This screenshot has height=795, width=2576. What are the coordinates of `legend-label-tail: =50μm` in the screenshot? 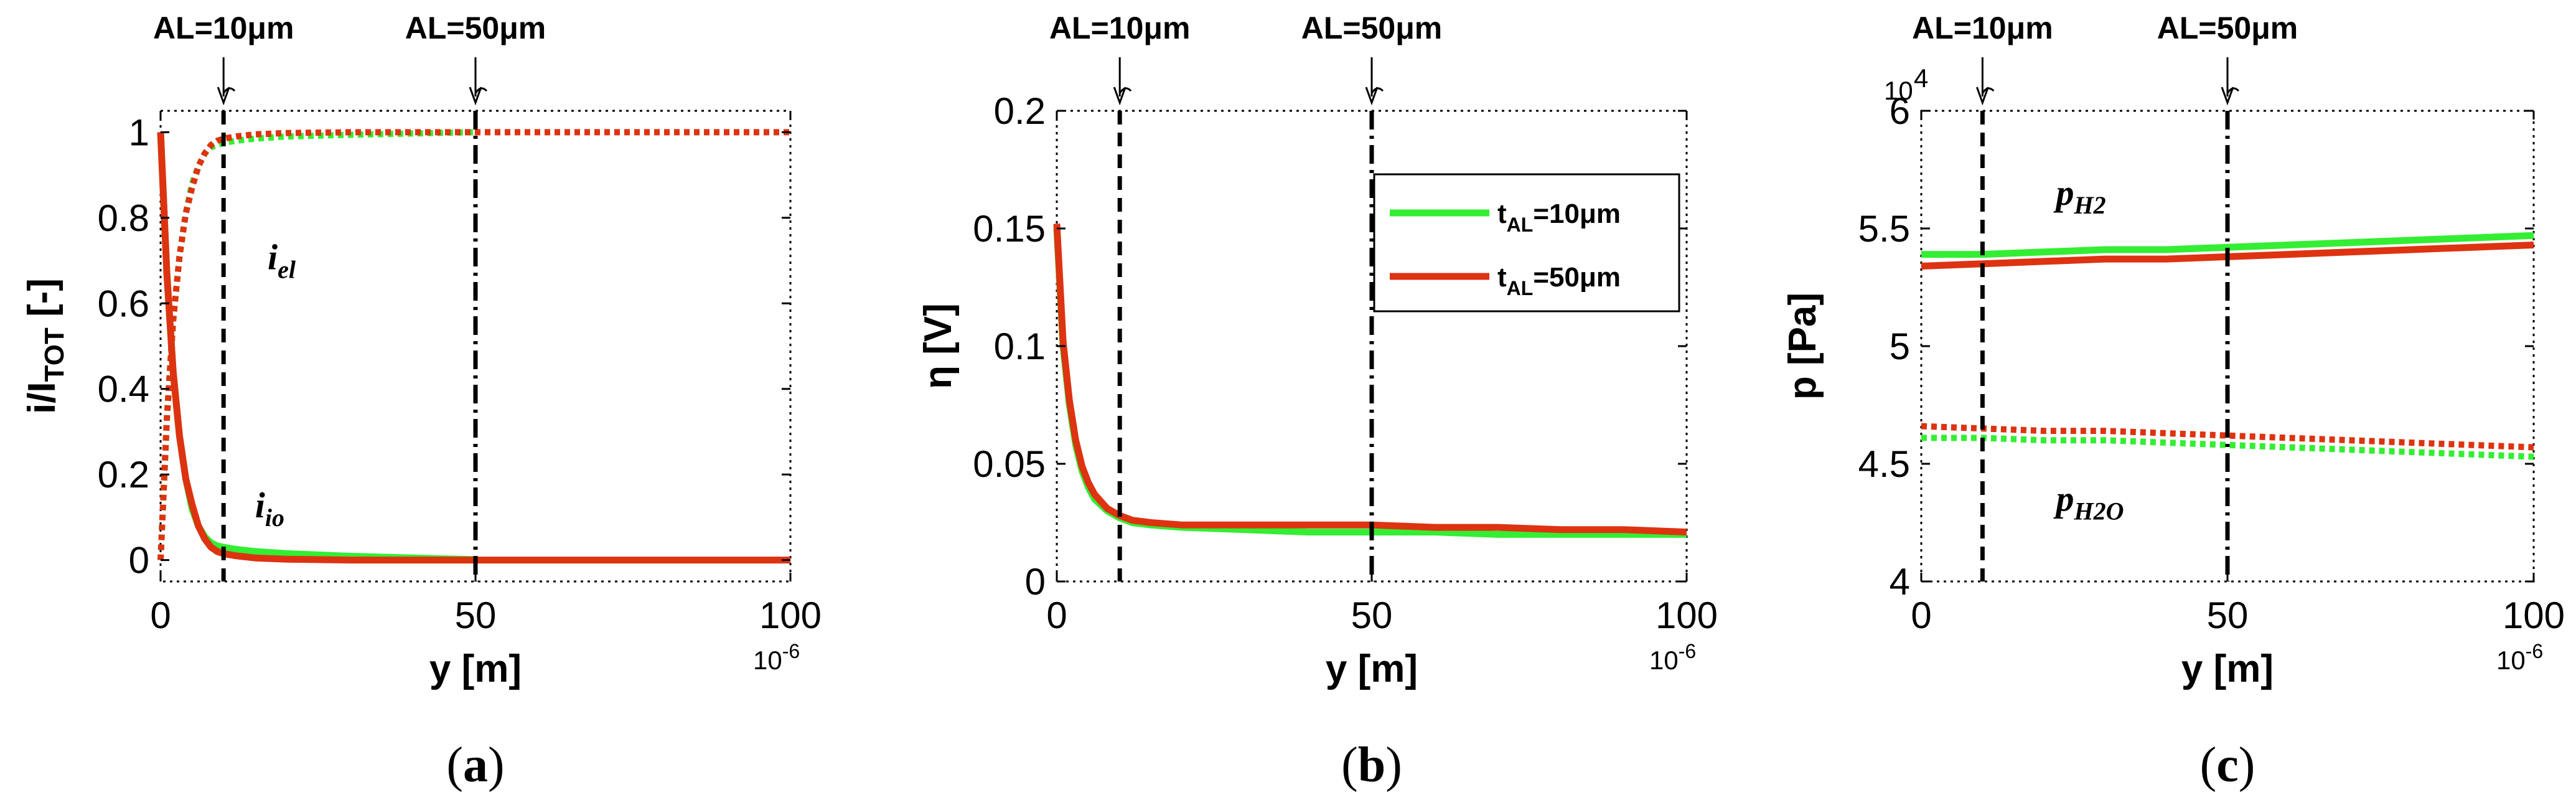 It's located at (1577, 277).